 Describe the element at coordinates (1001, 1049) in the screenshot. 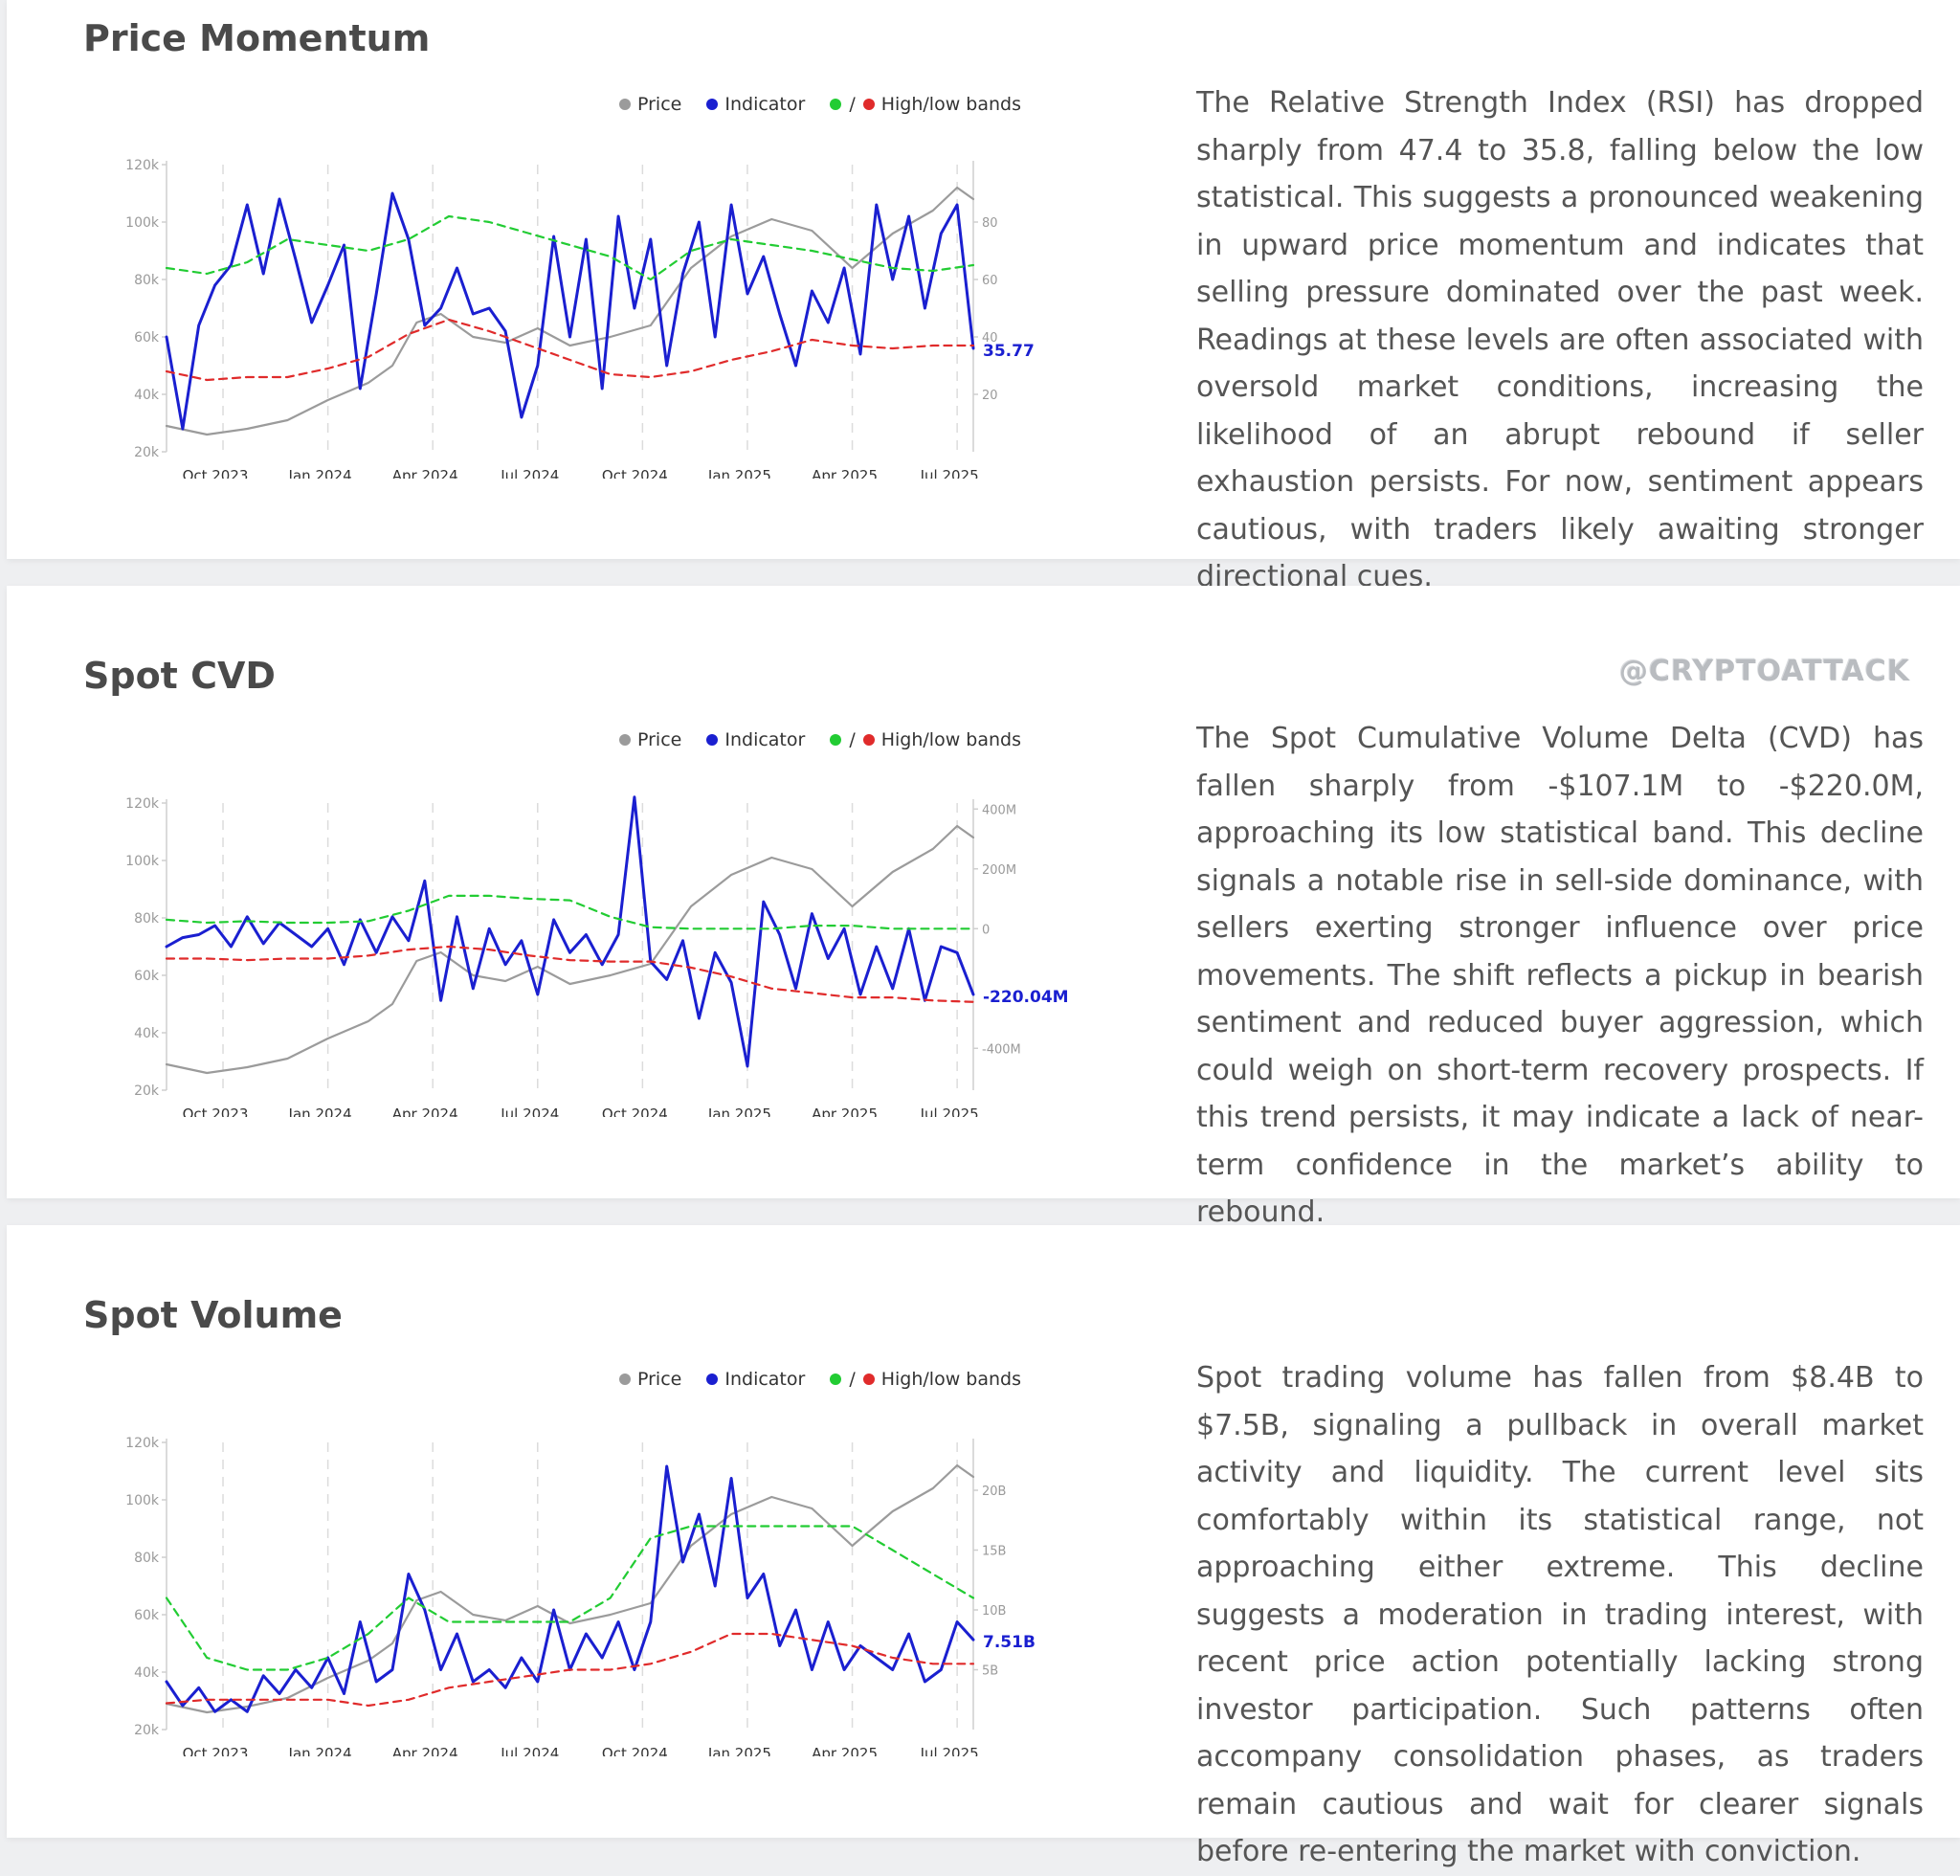

I see `right-axis-tick-label: -400M` at that location.